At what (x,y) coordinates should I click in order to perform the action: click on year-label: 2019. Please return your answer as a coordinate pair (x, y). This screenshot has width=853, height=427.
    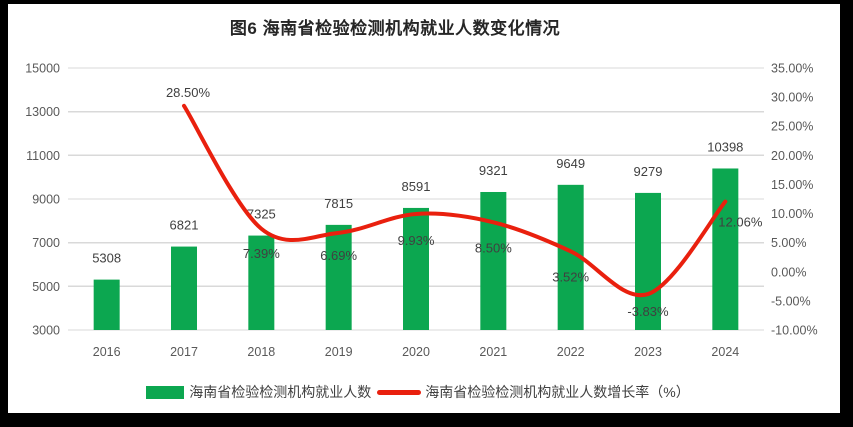
    Looking at the image, I should click on (339, 352).